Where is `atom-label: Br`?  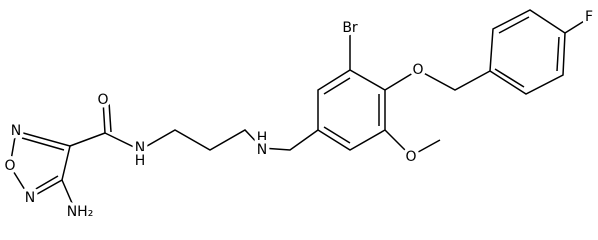 atom-label: Br is located at coordinates (350, 28).